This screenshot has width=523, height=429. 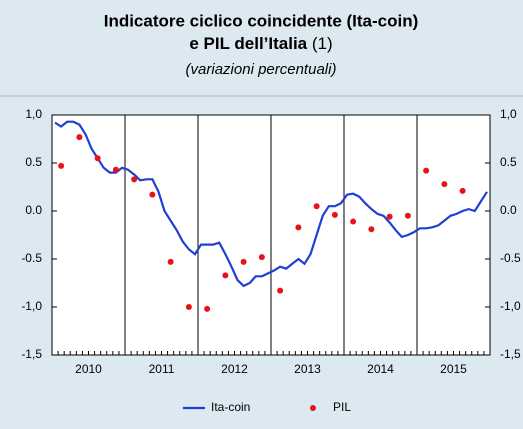 I want to click on y-tick-label: -0.5, so click(x=31, y=258).